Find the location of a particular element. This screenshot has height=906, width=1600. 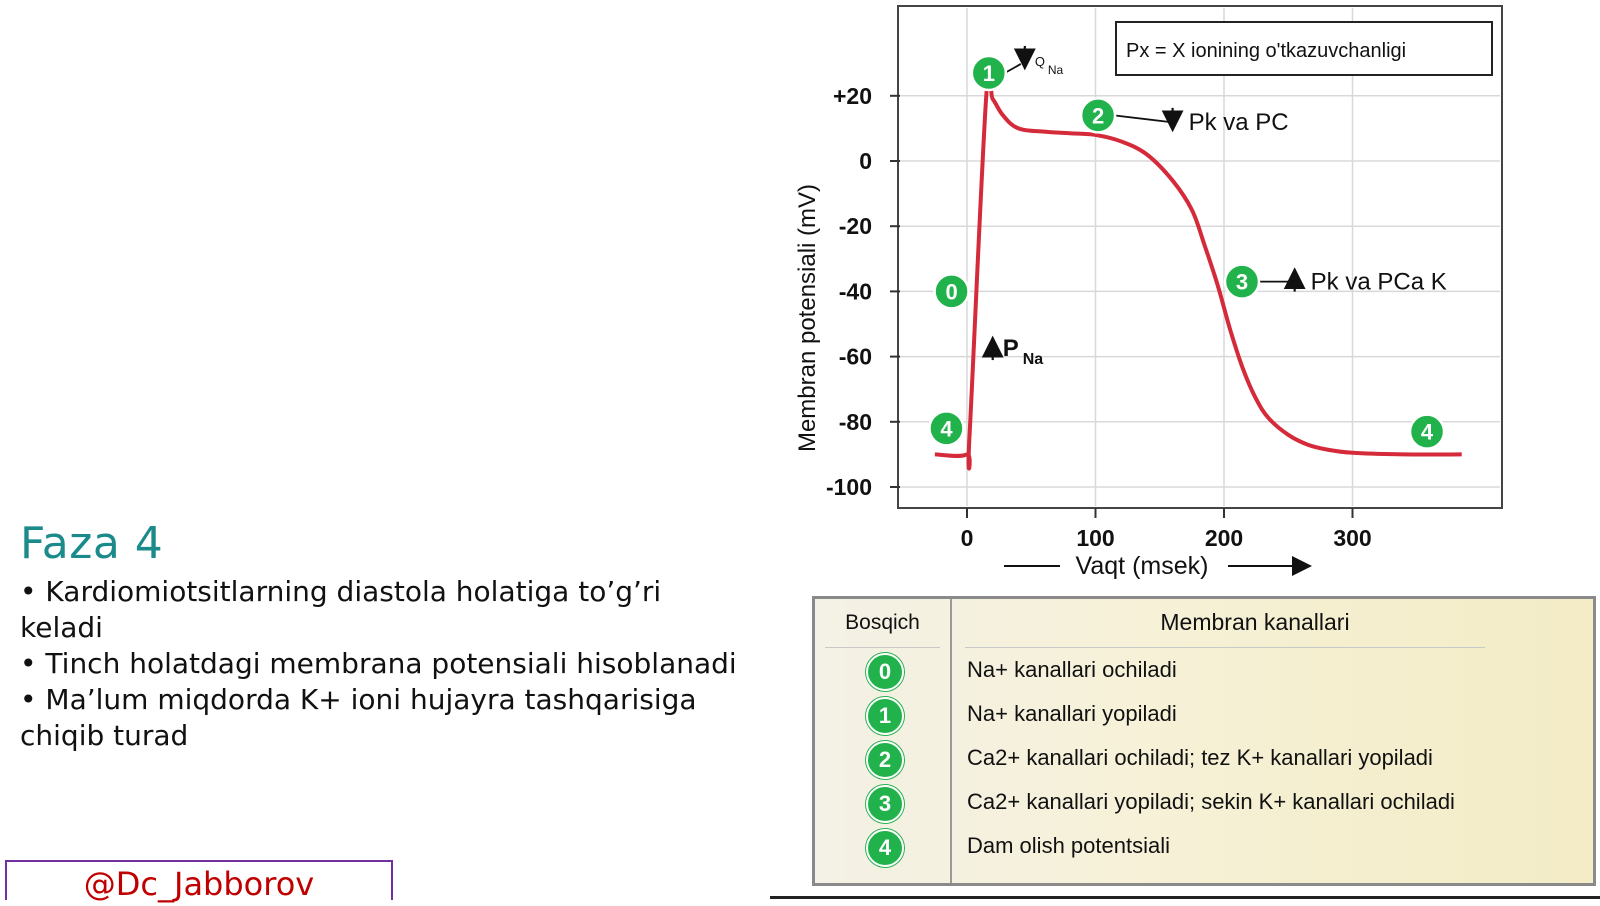

phase-marker-label: 1 is located at coordinates (989, 73).